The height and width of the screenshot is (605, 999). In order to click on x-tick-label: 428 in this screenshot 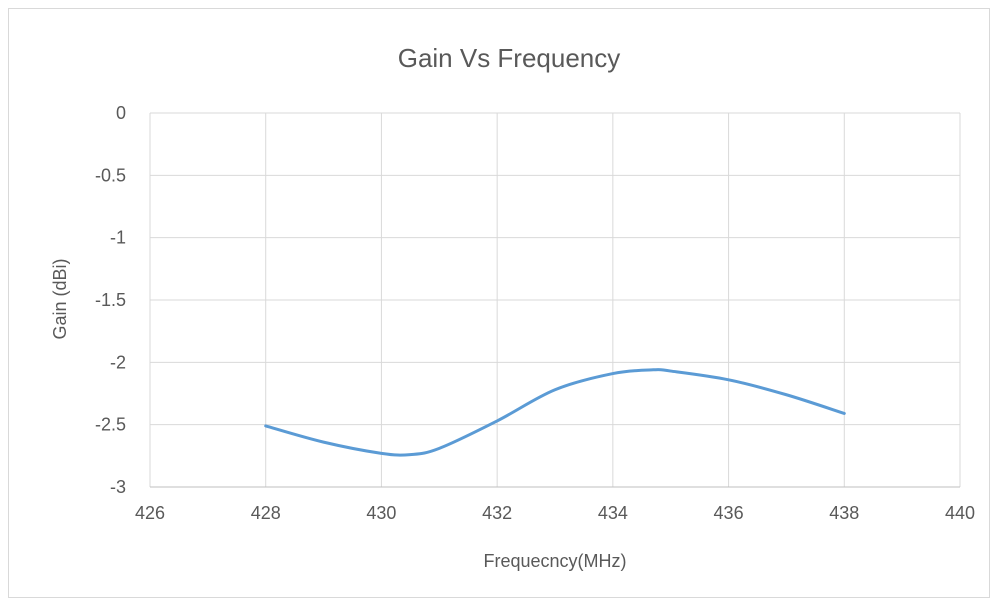, I will do `click(266, 513)`.